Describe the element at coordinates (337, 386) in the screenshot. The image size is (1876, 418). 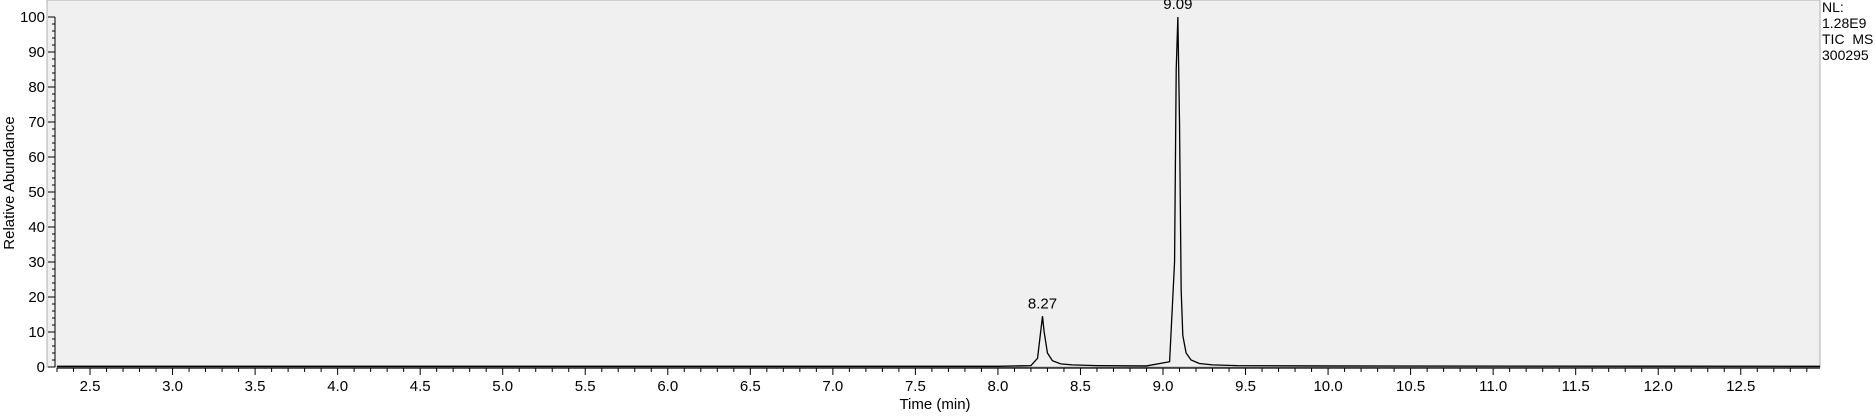
I see `x-tick-label: 4.0` at that location.